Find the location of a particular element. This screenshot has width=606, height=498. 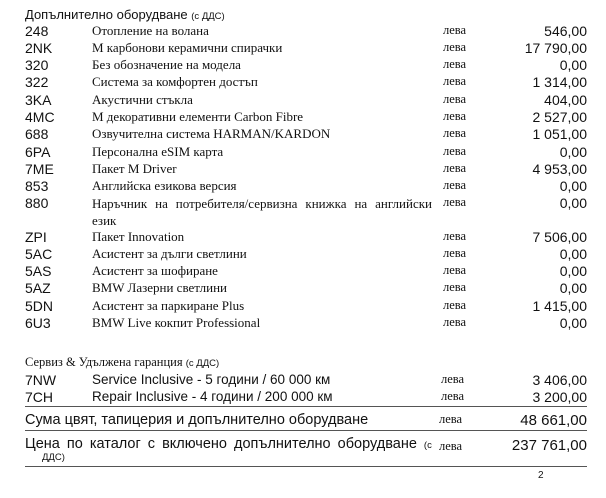

item-description: BMW Лазерни светлини is located at coordinates (159, 287).